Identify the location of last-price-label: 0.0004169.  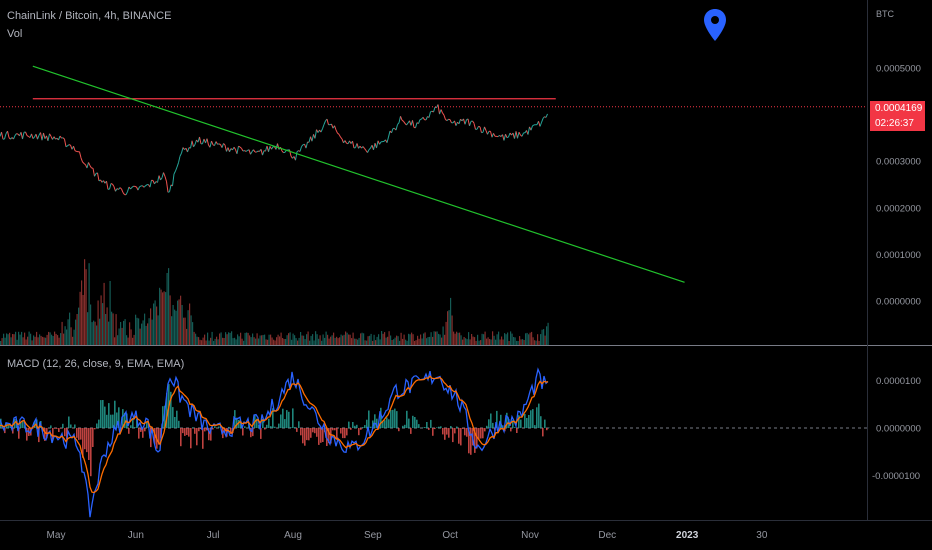
(897, 108).